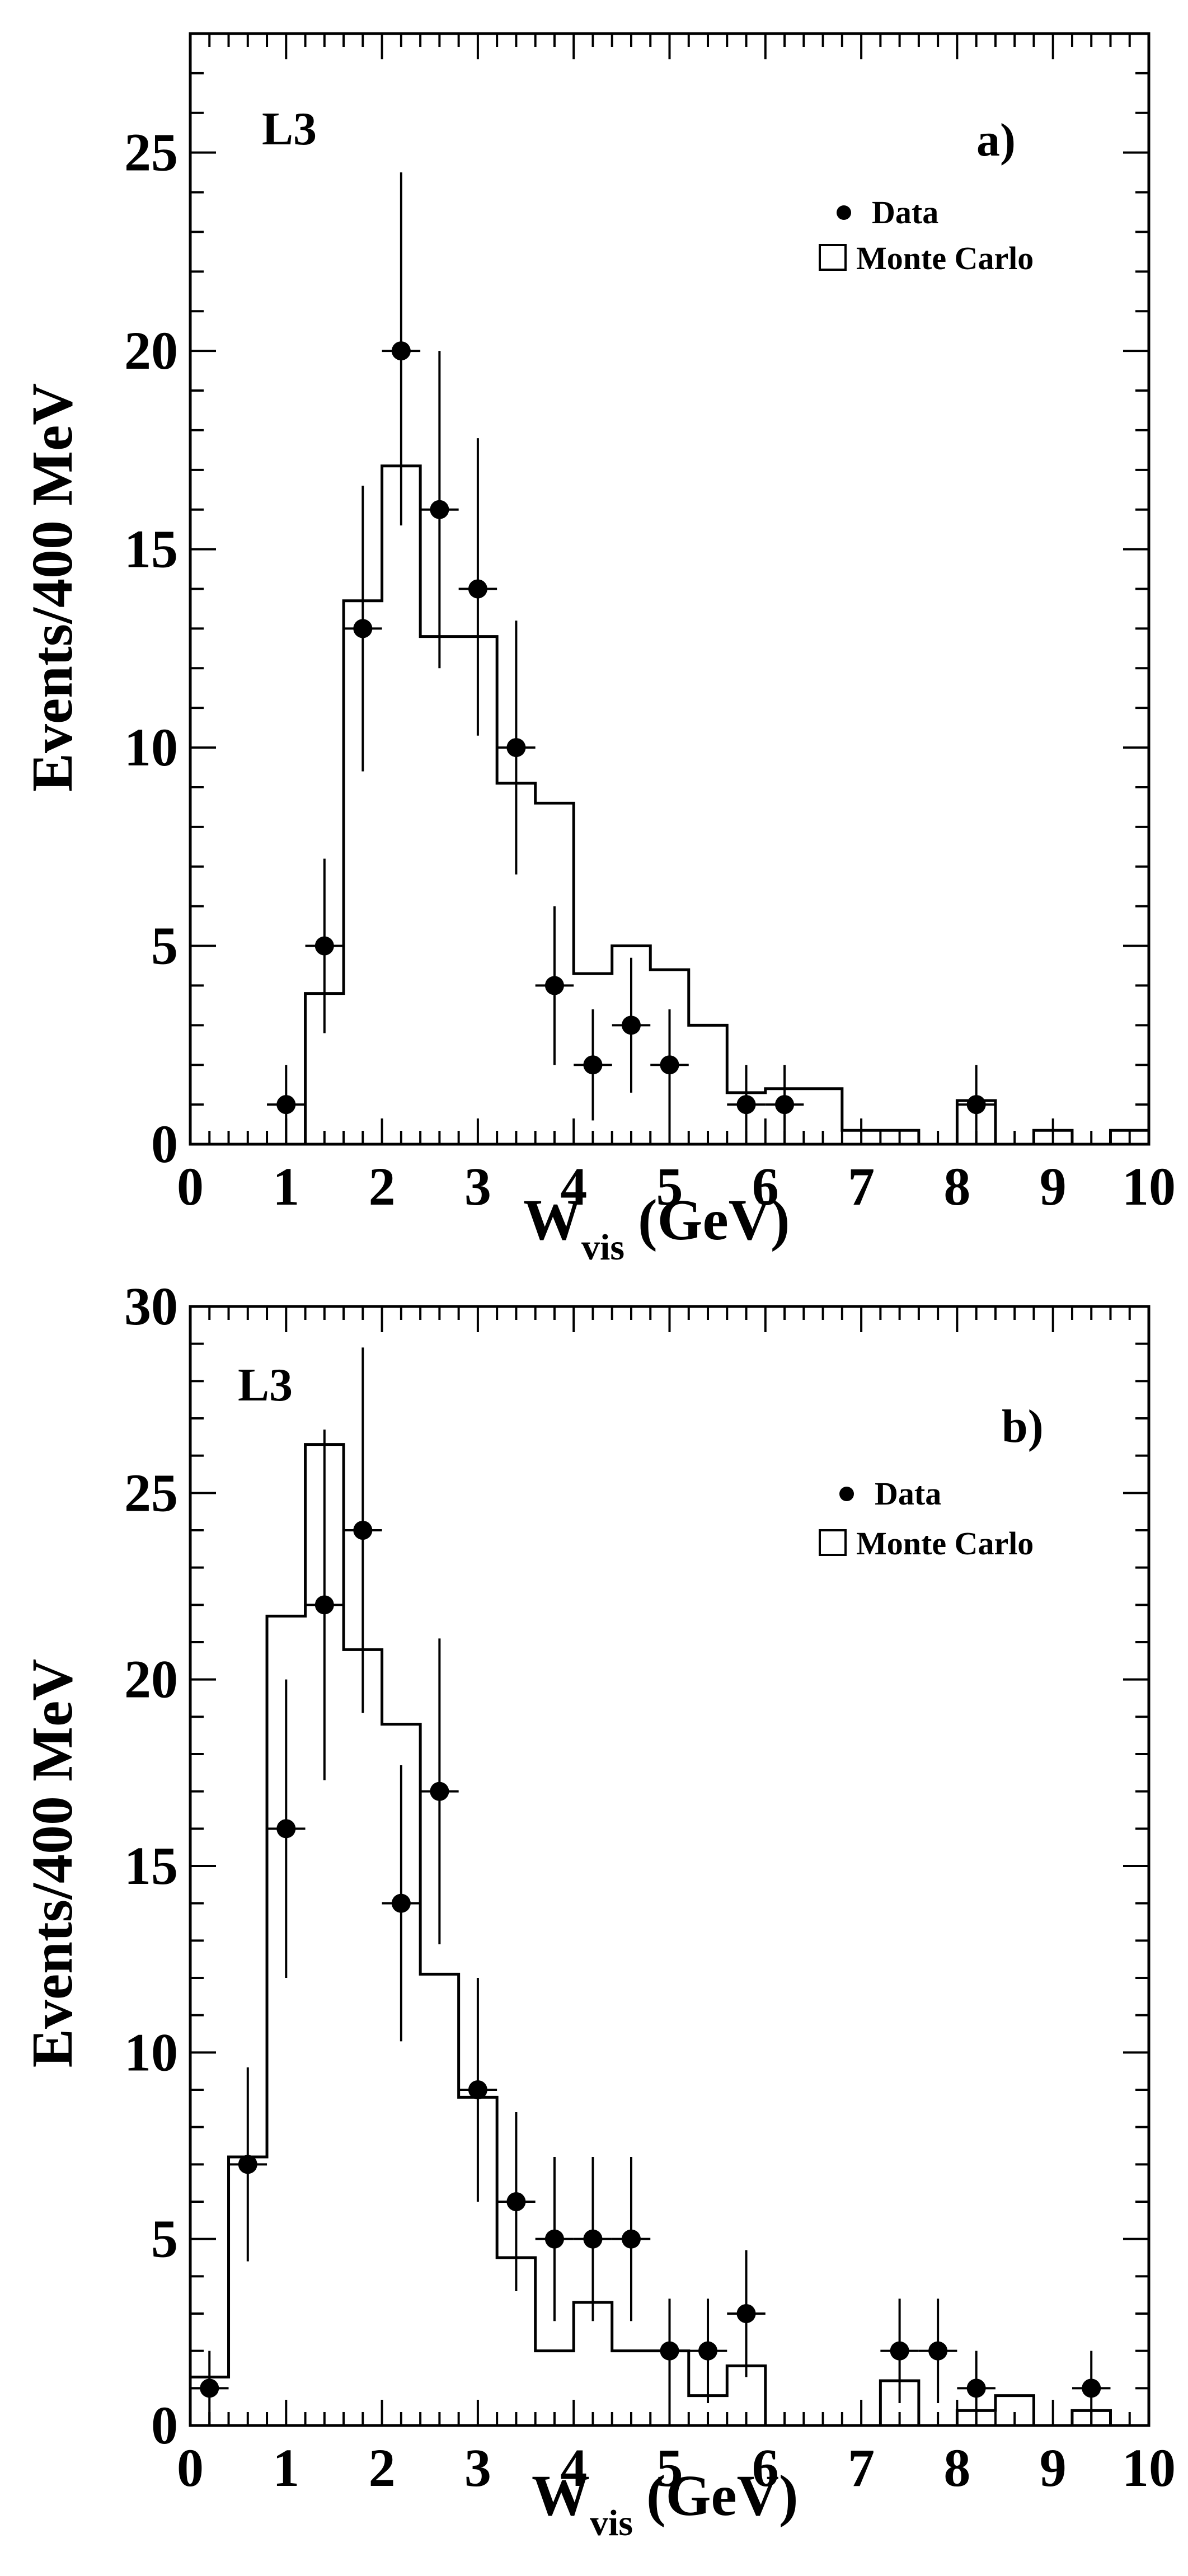 Image resolution: width=1188 pixels, height=2576 pixels. What do you see at coordinates (945, 258) in the screenshot?
I see `panel-a-legend-mc-label: Monte Carlo` at bounding box center [945, 258].